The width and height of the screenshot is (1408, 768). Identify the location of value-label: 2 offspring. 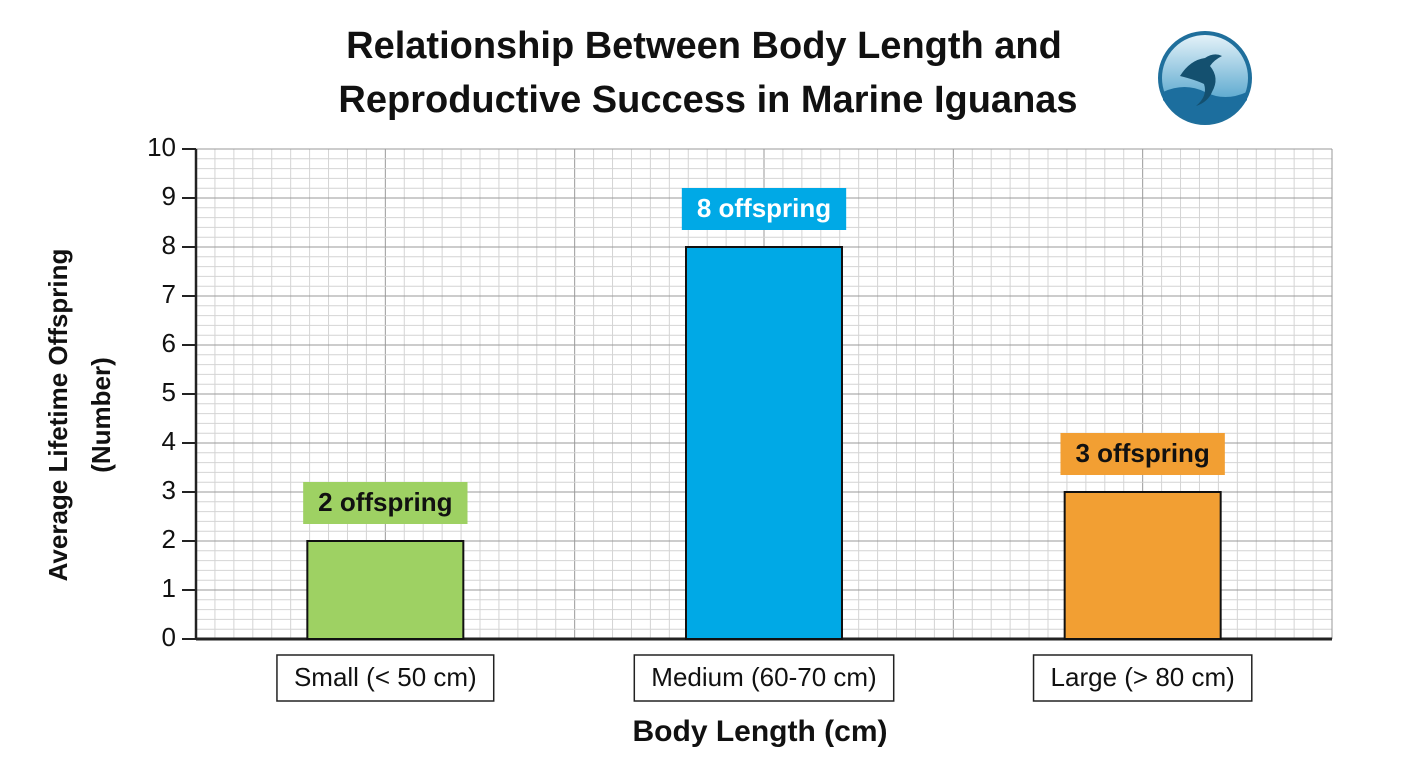
(385, 502).